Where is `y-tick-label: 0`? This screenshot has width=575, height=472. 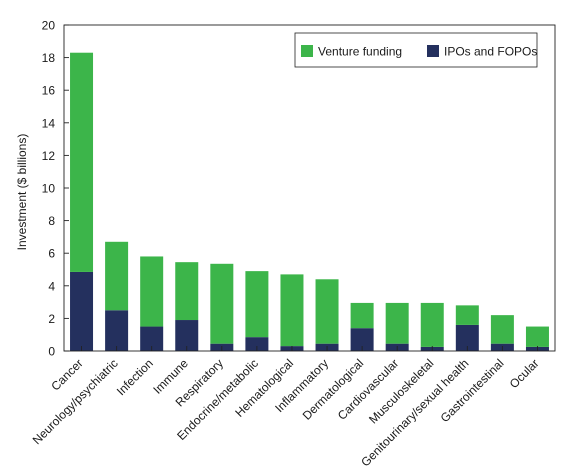
y-tick-label: 0 is located at coordinates (51, 352).